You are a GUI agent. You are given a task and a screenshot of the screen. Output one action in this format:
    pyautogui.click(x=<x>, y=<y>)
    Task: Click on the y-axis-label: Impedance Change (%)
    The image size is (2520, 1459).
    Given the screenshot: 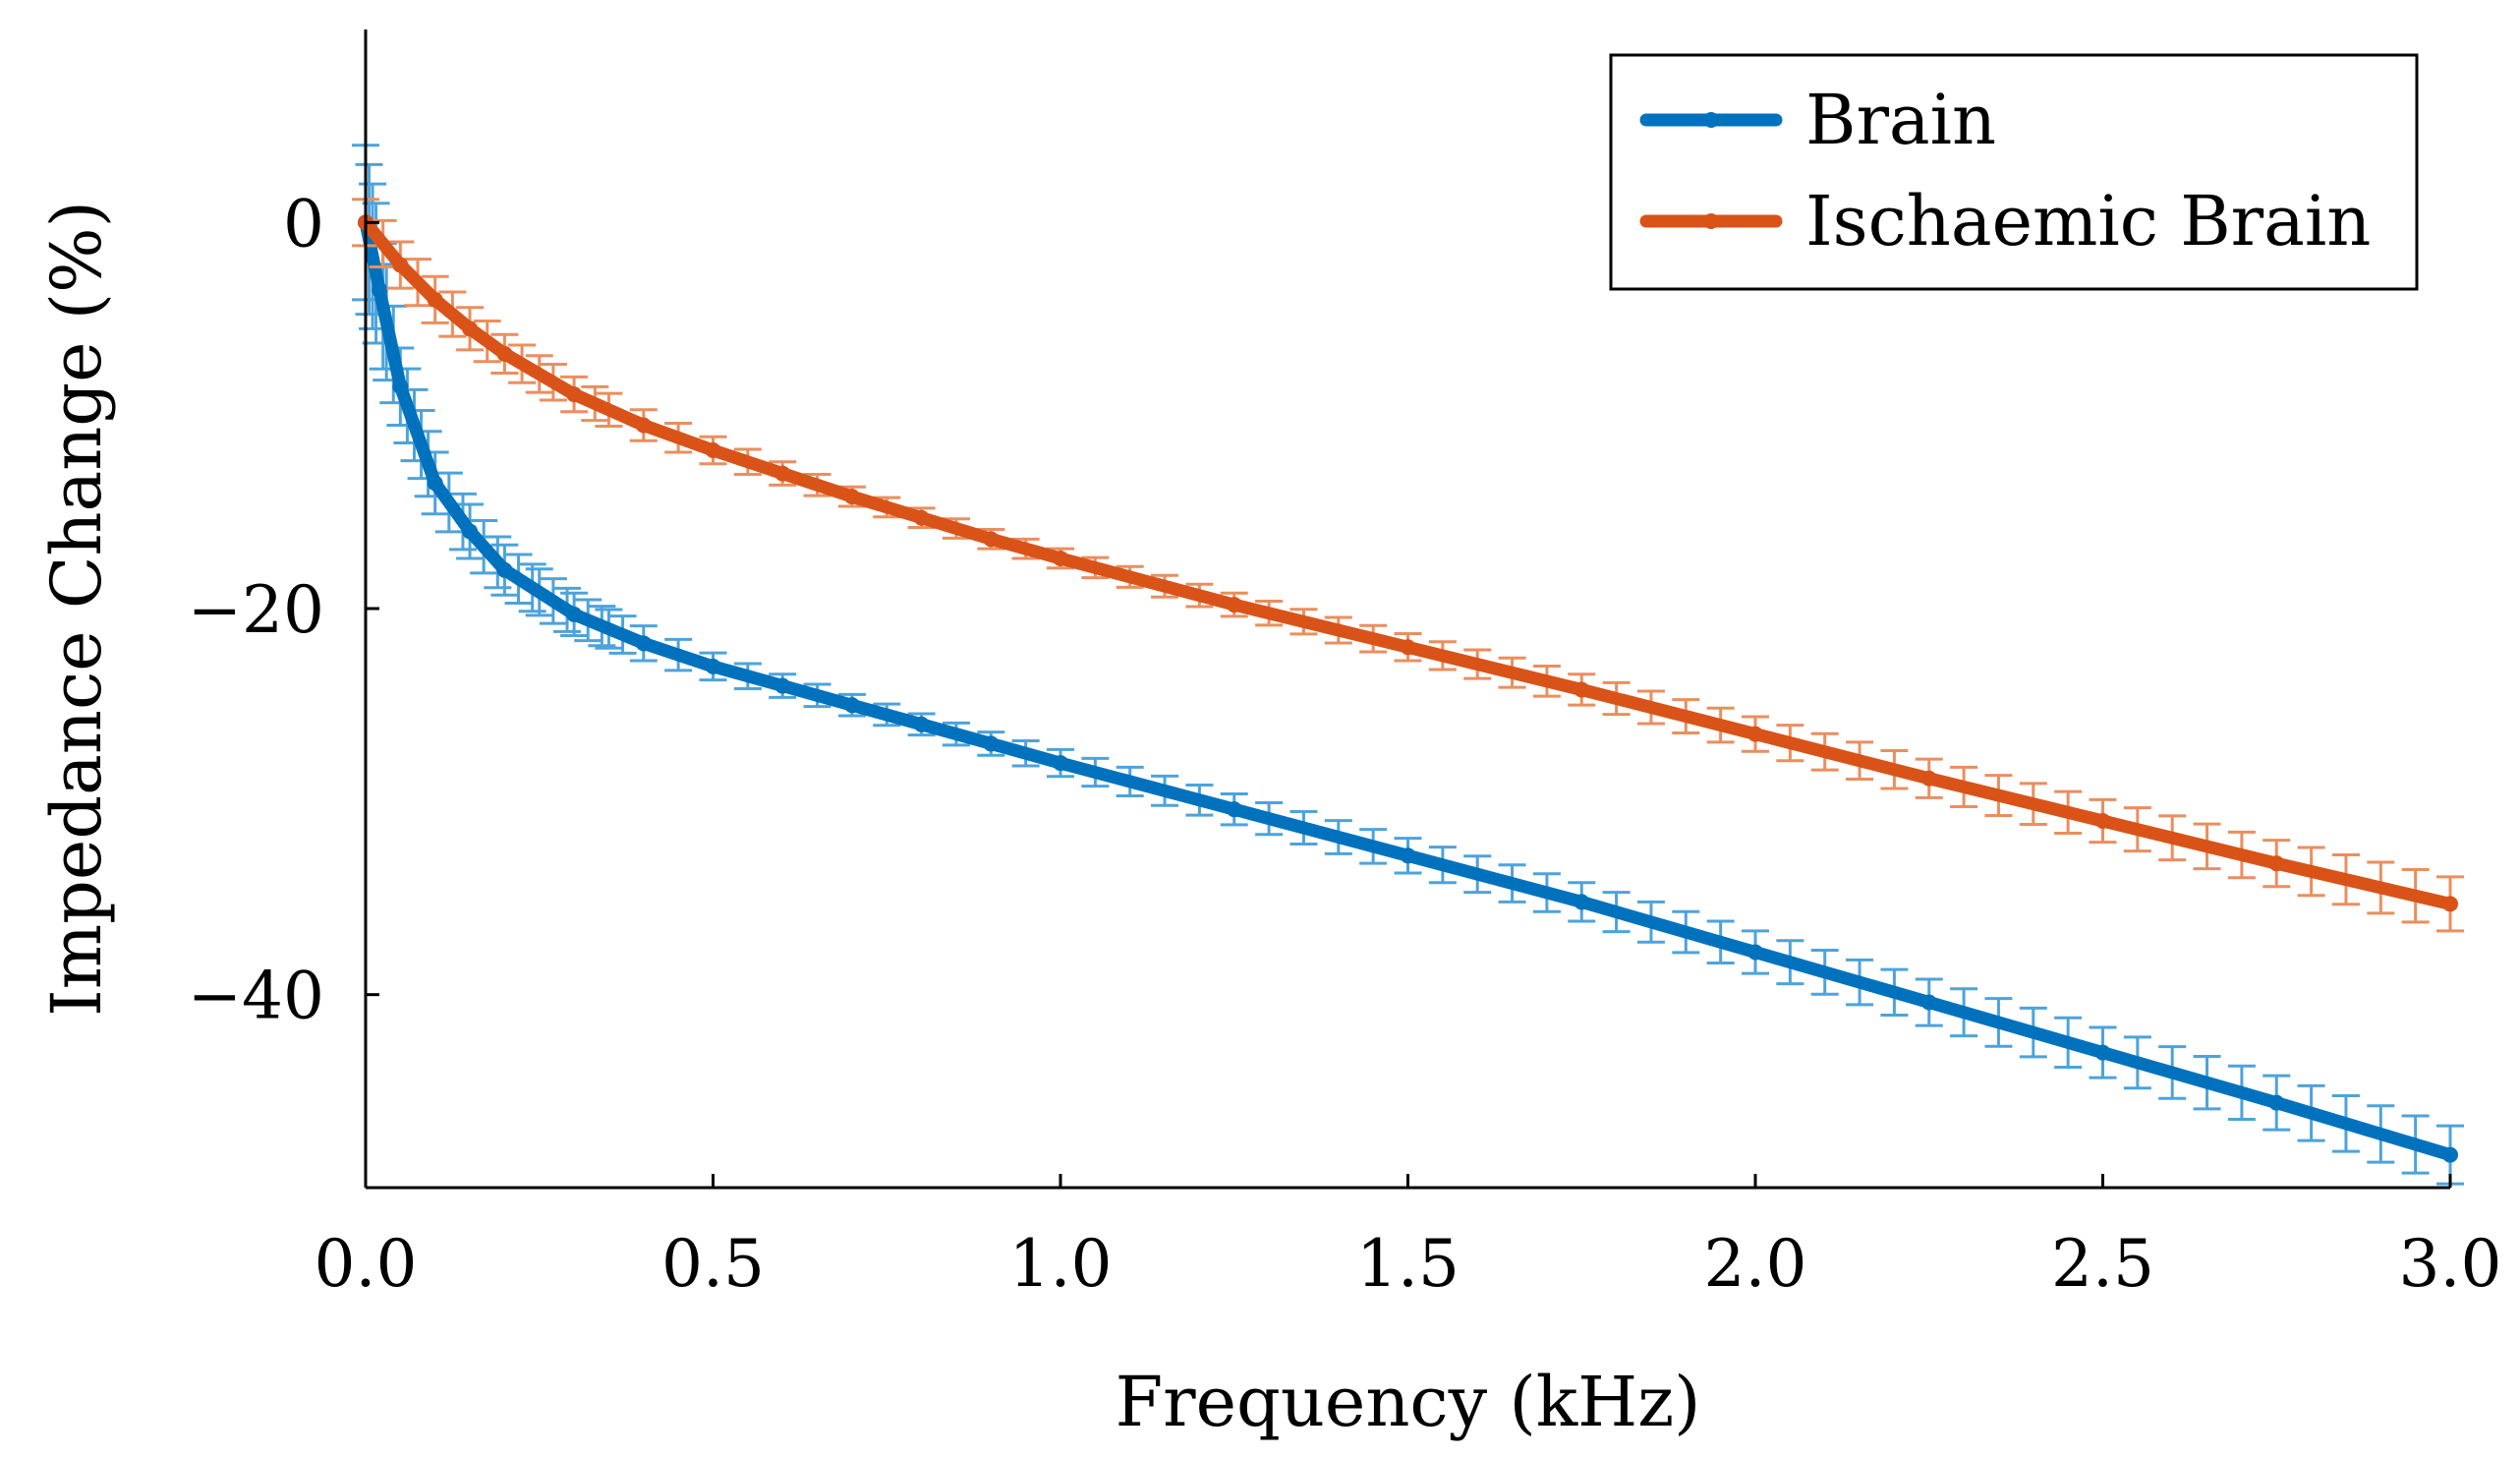 What is the action you would take?
    pyautogui.click(x=76, y=609)
    